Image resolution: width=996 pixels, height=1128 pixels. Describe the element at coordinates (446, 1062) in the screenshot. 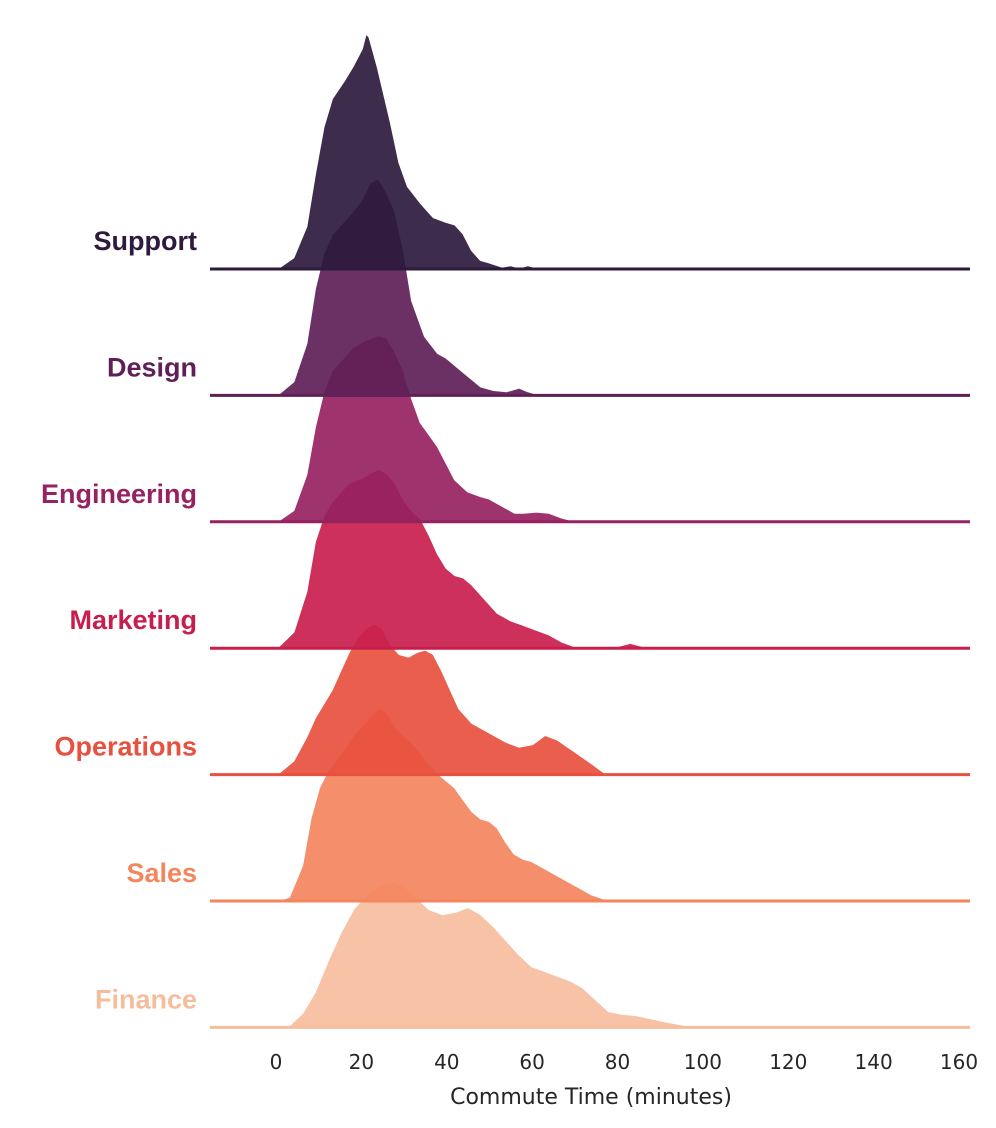

I see `x-tick-label: 40` at that location.